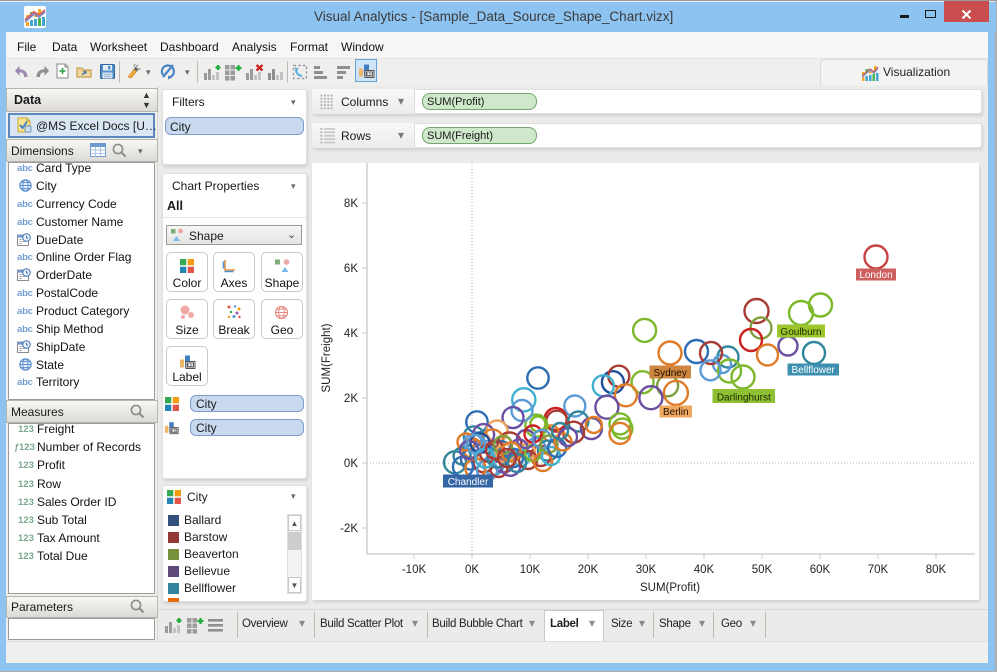  I want to click on svg-text: SUM(Profit), so click(670, 588).